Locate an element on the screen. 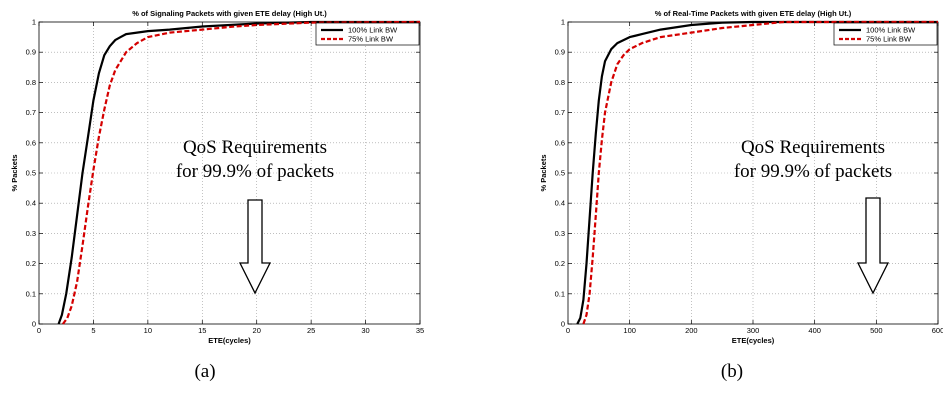  x-tick-label: 30 is located at coordinates (365, 330).